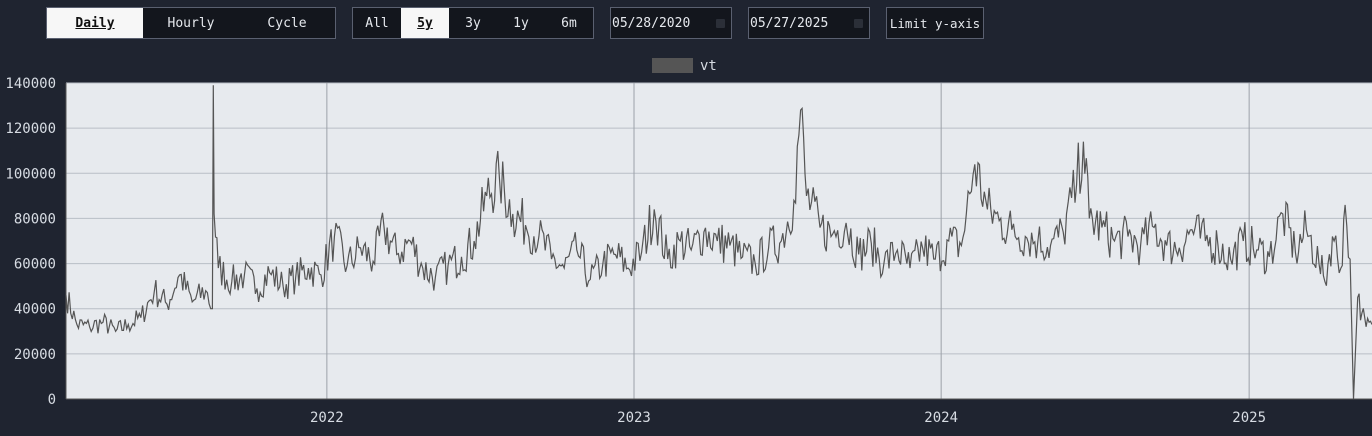 The image size is (1372, 436). What do you see at coordinates (651, 23) in the screenshot?
I see `start-date-value: 05/28/2020` at bounding box center [651, 23].